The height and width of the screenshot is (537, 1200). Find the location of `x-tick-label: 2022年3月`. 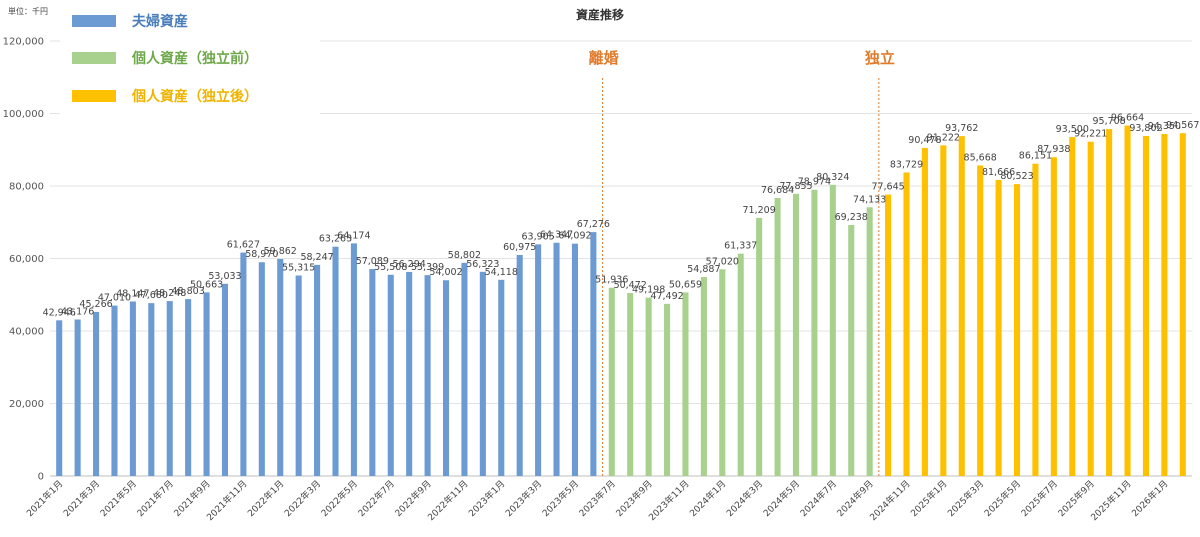

x-tick-label: 2022年3月 is located at coordinates (302, 498).